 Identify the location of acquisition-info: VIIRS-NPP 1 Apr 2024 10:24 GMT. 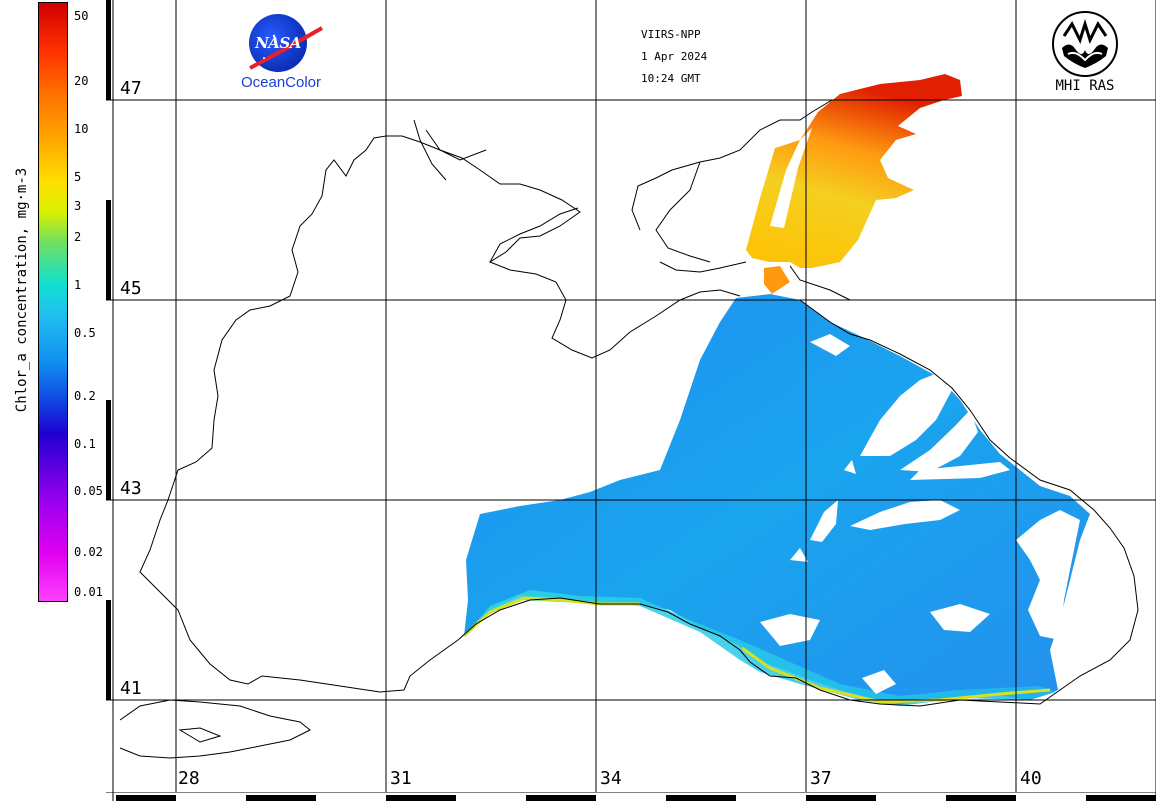
(691, 57).